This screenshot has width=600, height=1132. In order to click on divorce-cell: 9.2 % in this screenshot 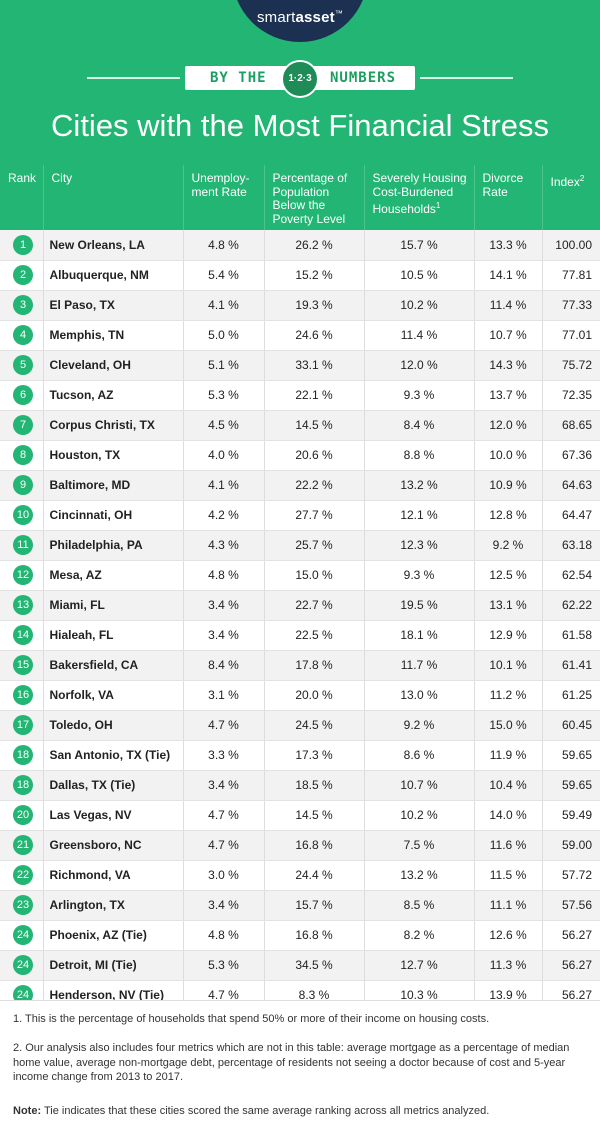, I will do `click(507, 545)`.